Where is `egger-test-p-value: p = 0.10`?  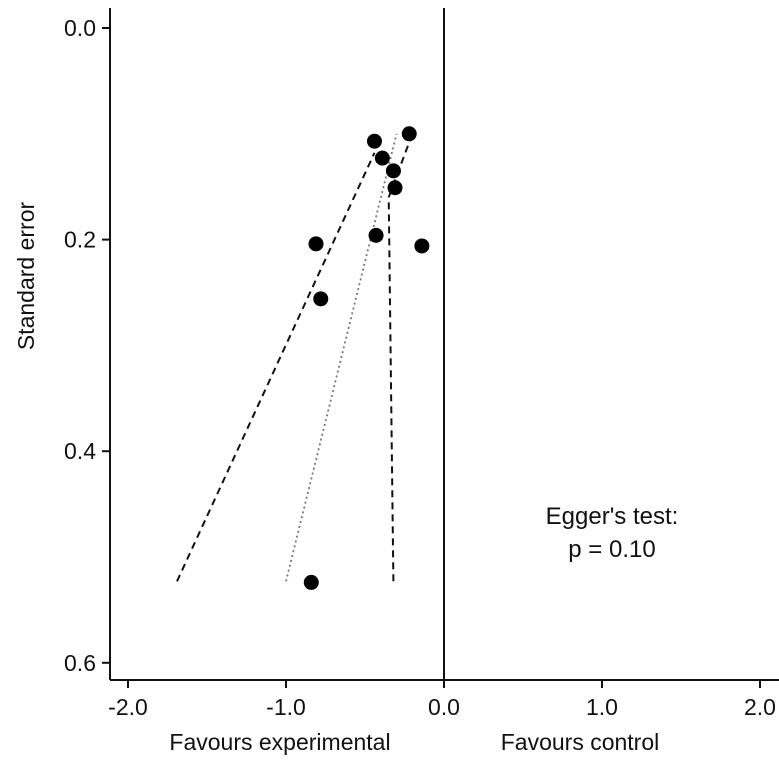
egger-test-p-value: p = 0.10 is located at coordinates (611, 549).